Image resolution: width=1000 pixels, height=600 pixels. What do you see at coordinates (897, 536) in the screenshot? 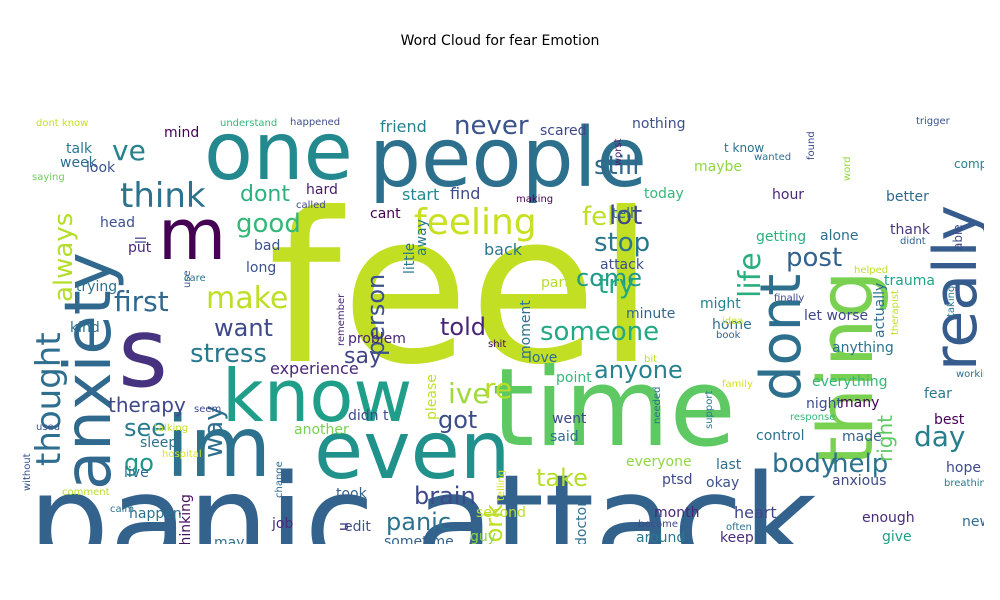
I see `word-give: give` at bounding box center [897, 536].